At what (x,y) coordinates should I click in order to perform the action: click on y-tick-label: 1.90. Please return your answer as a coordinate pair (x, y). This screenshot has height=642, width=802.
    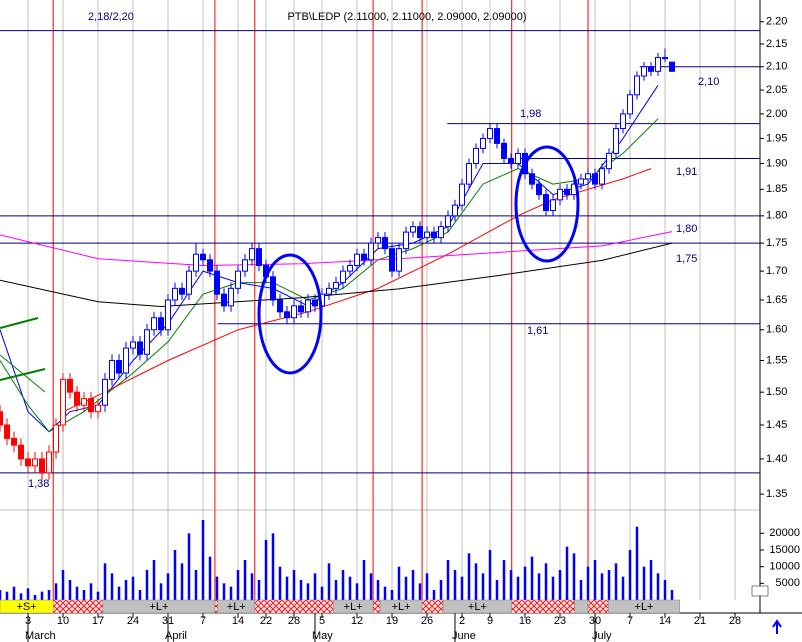
    Looking at the image, I should click on (776, 163).